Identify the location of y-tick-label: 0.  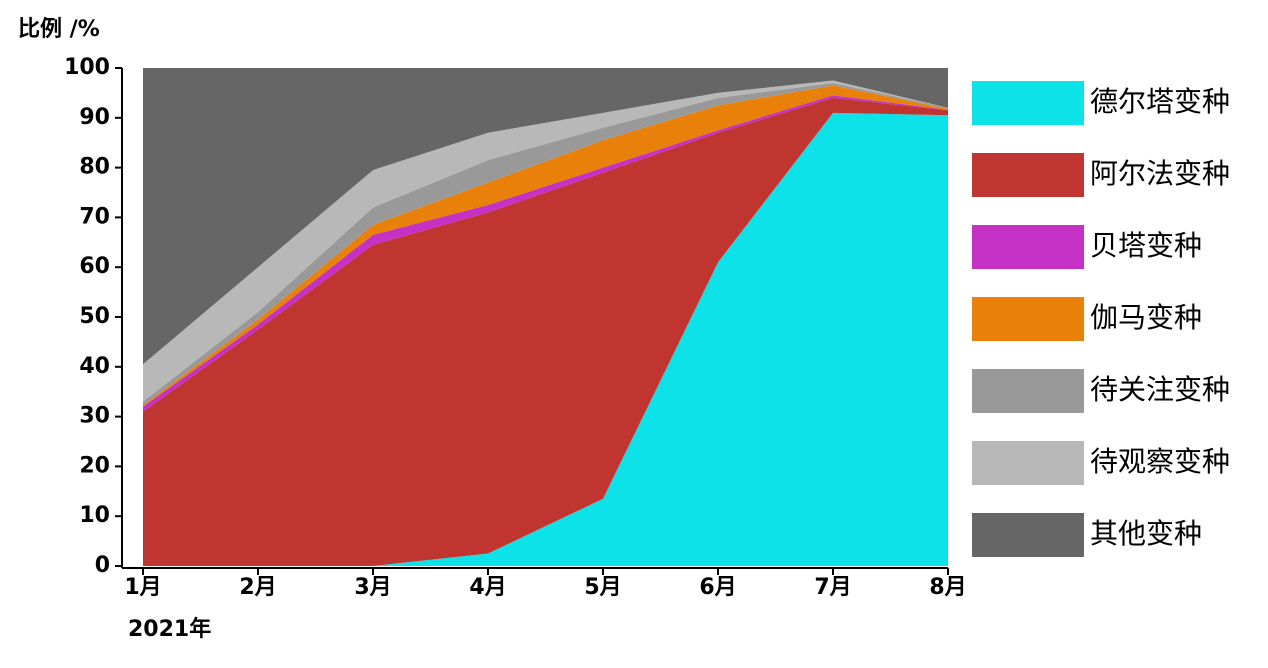
(102, 565).